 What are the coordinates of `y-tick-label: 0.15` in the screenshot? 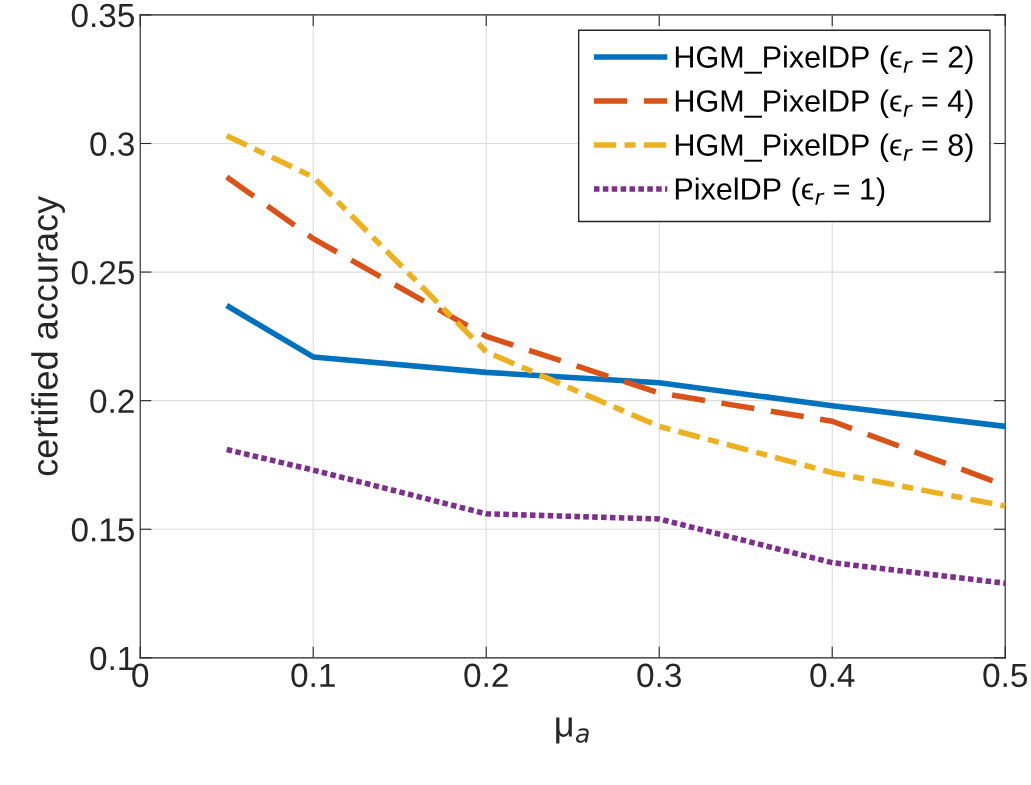 It's located at (102, 530).